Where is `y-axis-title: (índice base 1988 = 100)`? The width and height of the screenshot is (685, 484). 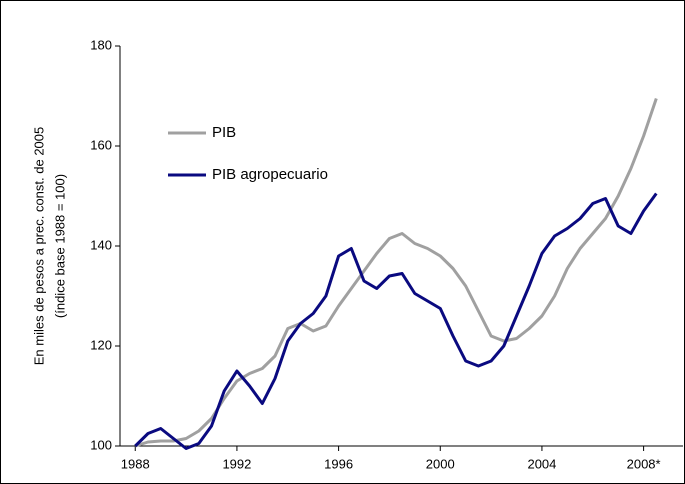
y-axis-title: (índice base 1988 = 100) is located at coordinates (59, 246).